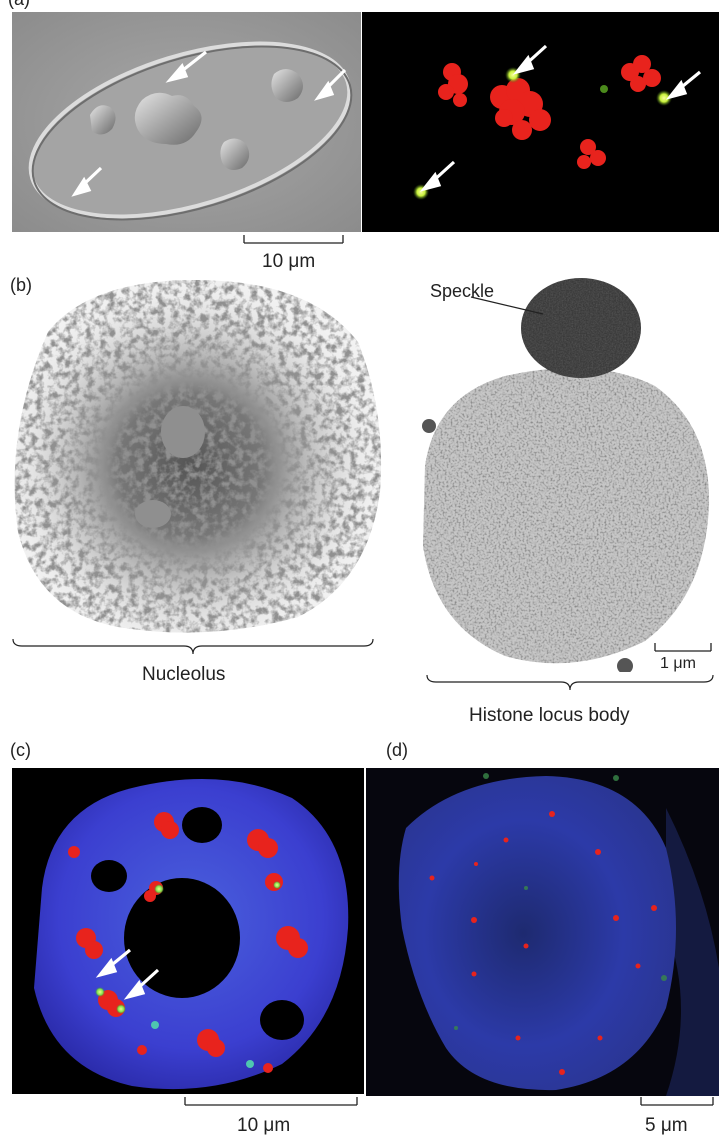  Describe the element at coordinates (549, 715) in the screenshot. I see `histone-locus-body-label: Histone locus body` at that location.